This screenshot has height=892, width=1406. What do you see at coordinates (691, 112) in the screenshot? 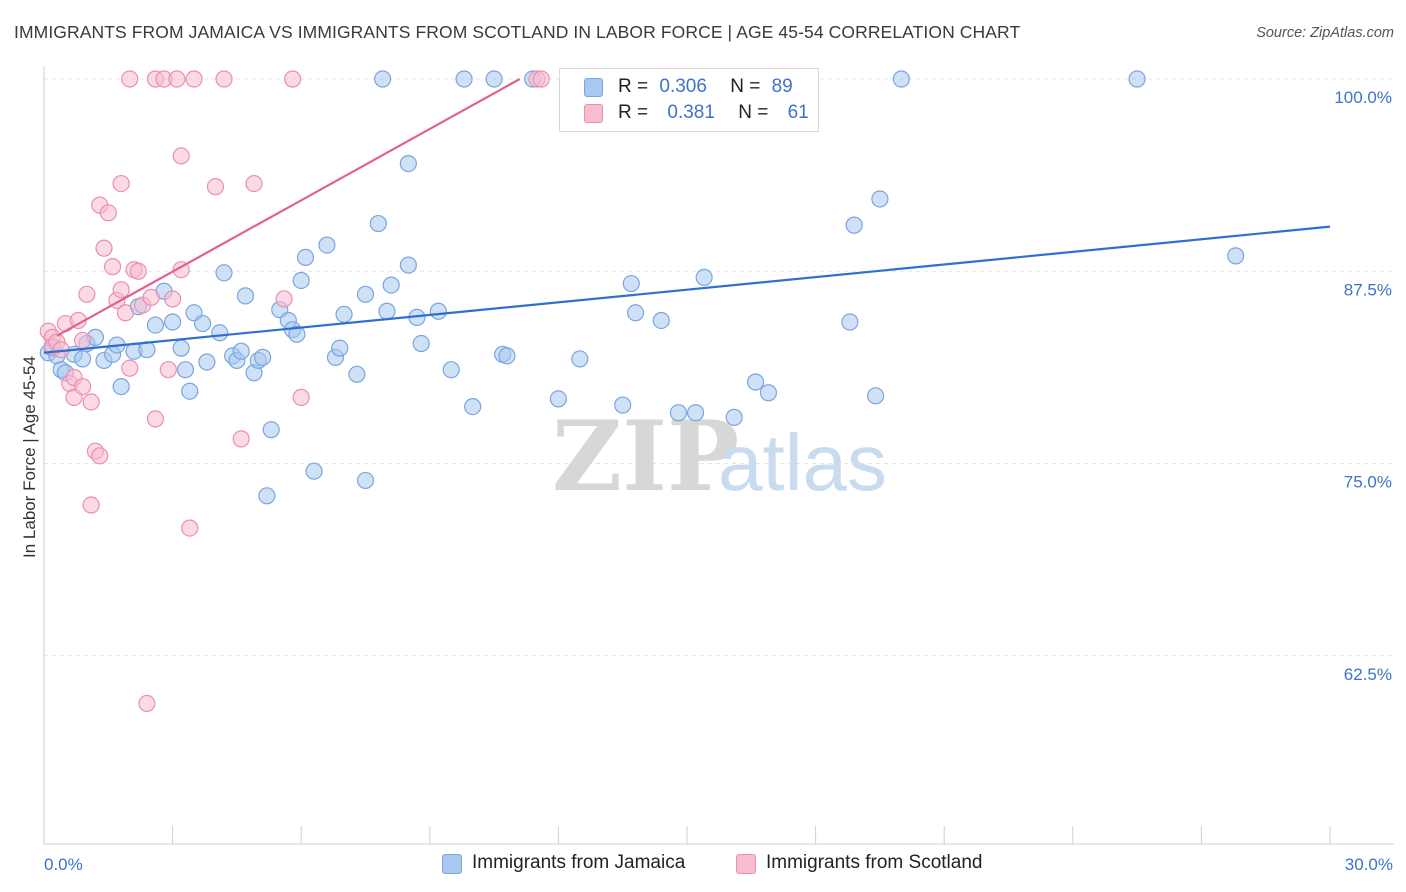
I see `r-value-scotland: 0.381` at bounding box center [691, 112].